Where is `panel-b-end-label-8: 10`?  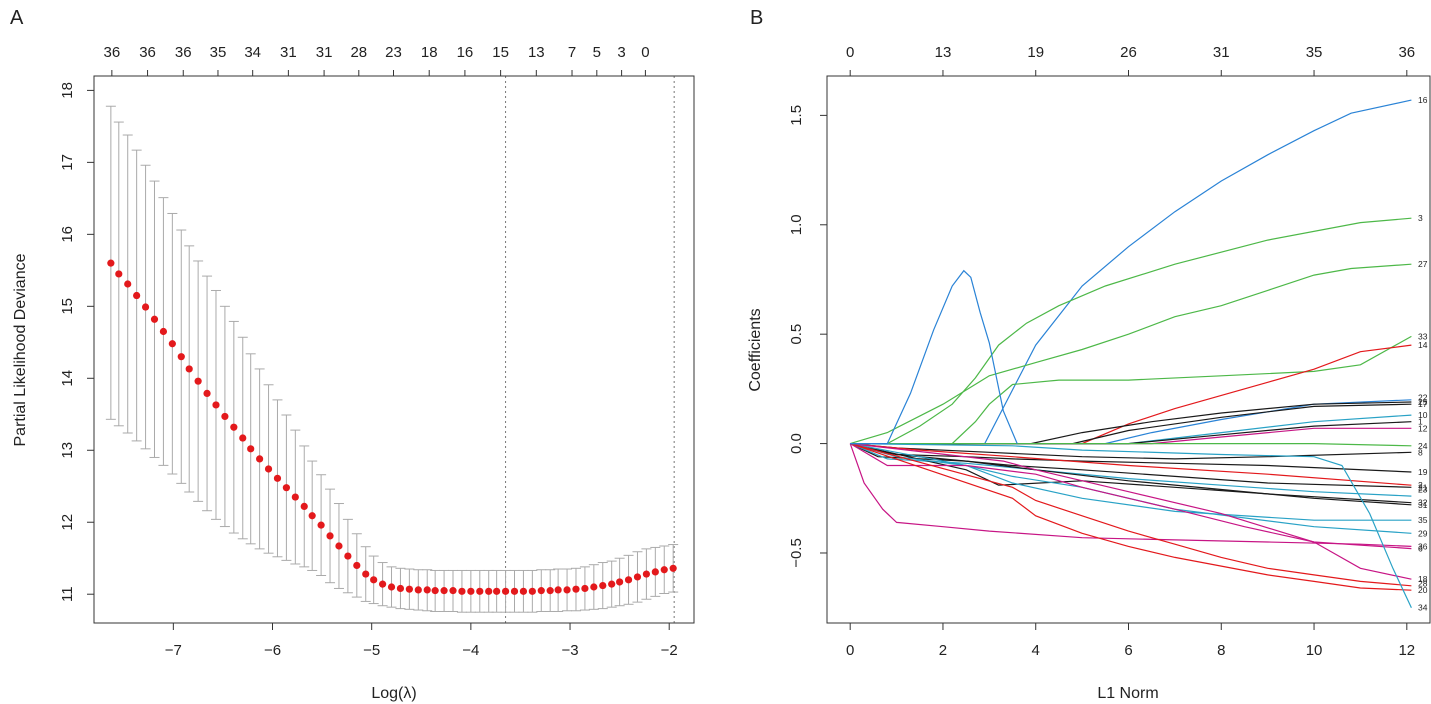
panel-b-end-label-8: 10 is located at coordinates (1423, 415).